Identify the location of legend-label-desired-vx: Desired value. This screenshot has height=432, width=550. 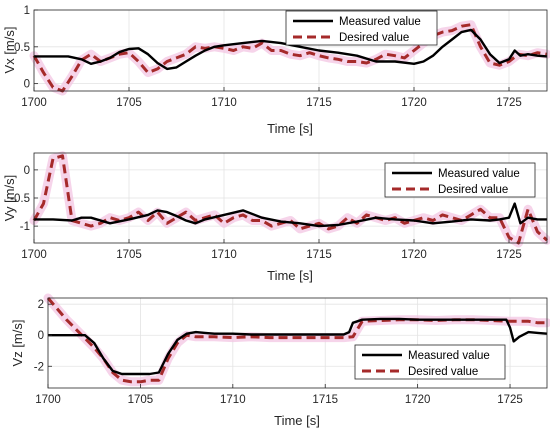
(374, 38).